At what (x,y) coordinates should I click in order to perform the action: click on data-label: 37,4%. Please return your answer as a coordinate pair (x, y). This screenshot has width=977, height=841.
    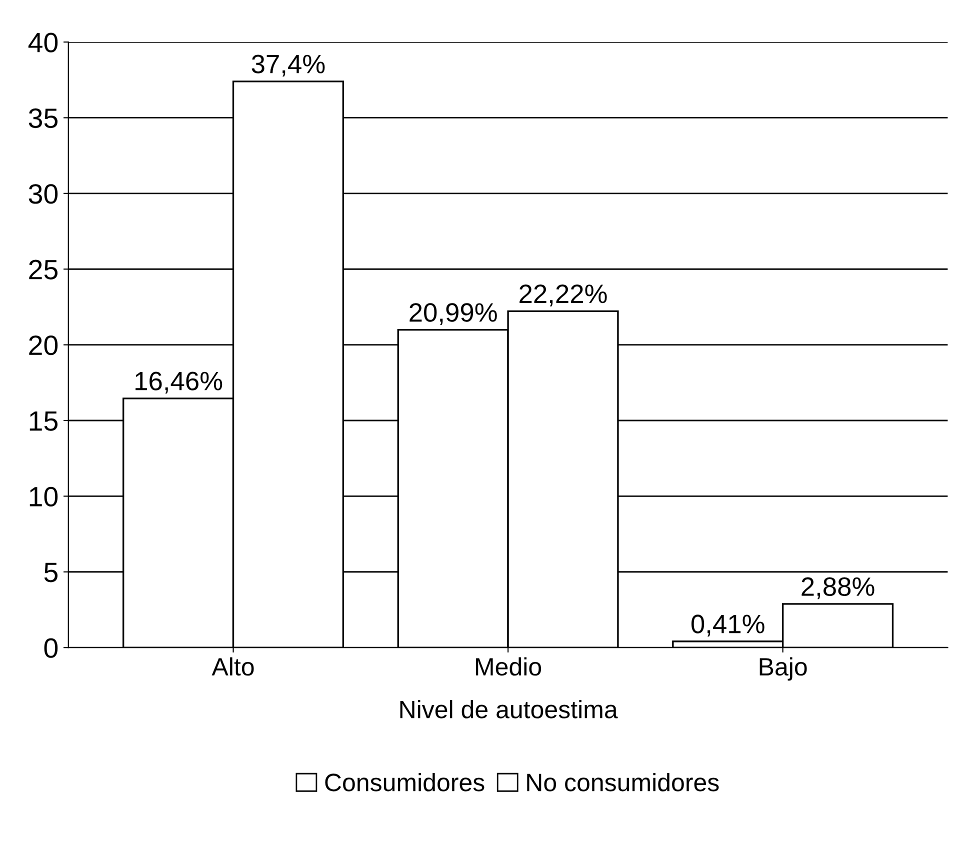
    Looking at the image, I should click on (288, 65).